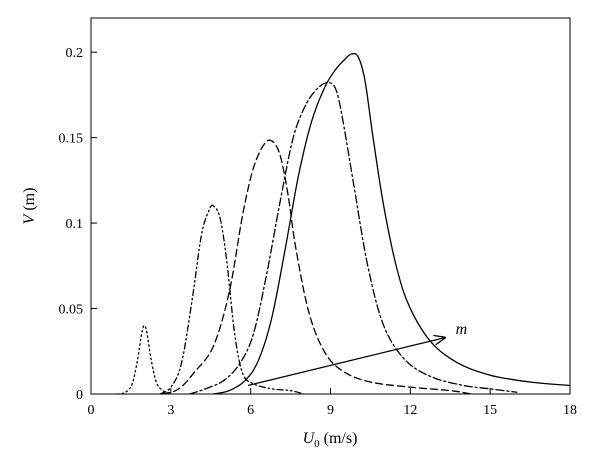  Describe the element at coordinates (144, 359) in the screenshot. I see `series-line-dotted` at that location.